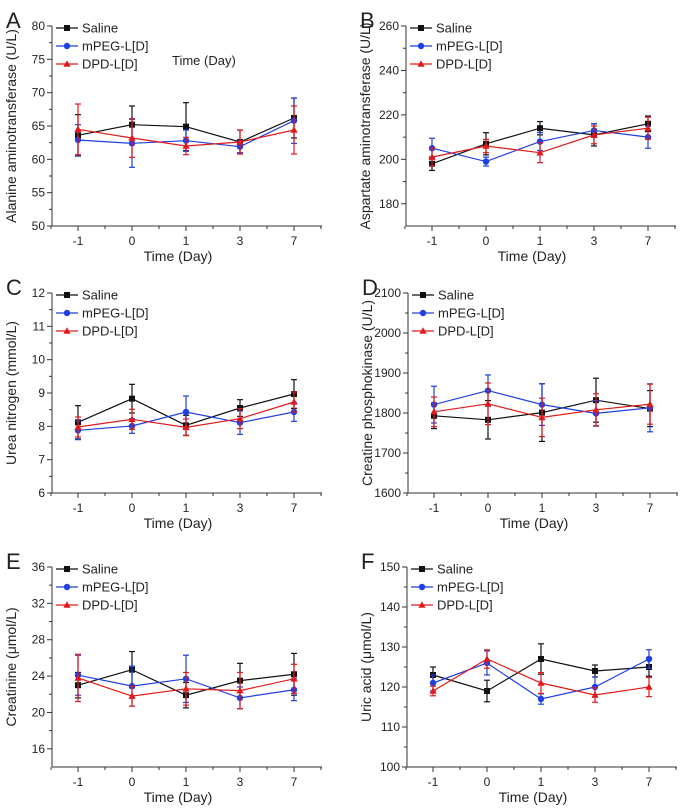 The image size is (687, 810). What do you see at coordinates (366, 667) in the screenshot?
I see `y-axis-label: Uric acid (μmol/L)` at bounding box center [366, 667].